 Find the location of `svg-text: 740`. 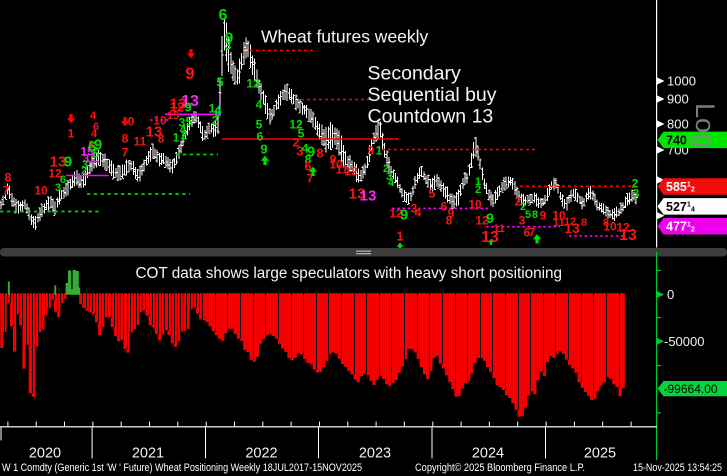

svg-text: 740 is located at coordinates (676, 140).